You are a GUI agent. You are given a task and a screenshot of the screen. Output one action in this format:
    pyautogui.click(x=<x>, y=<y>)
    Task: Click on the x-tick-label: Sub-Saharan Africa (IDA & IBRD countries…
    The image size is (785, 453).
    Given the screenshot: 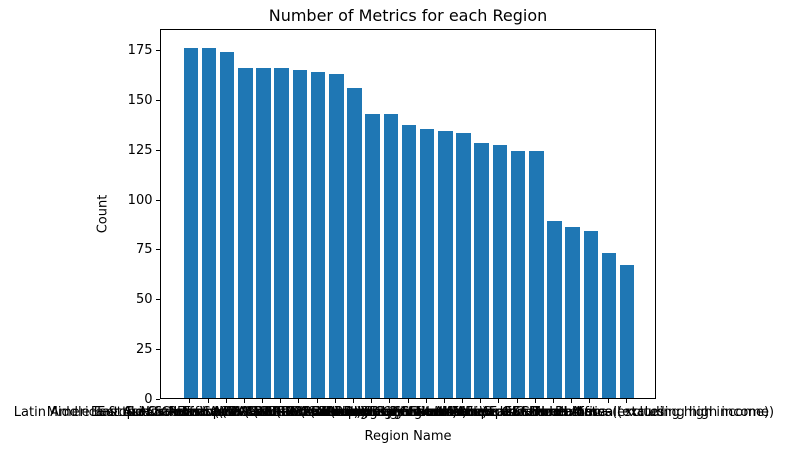 What is the action you would take?
    pyautogui.click(x=262, y=412)
    